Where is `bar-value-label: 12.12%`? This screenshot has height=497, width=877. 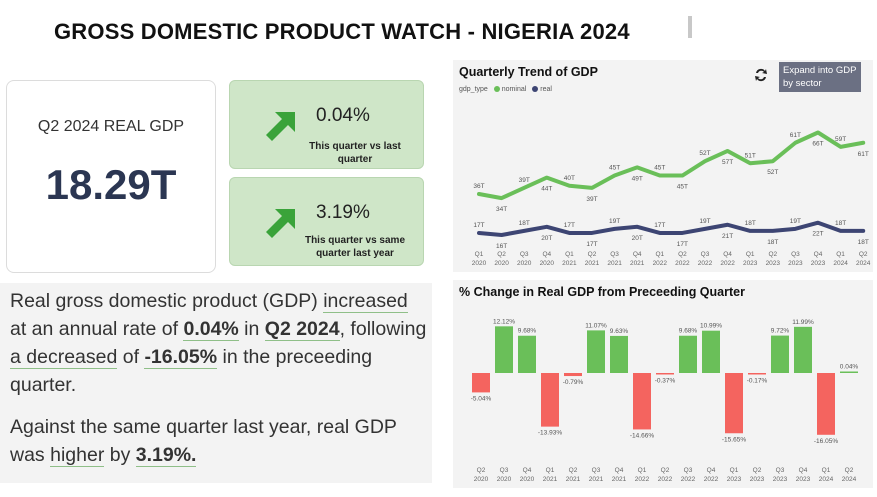
bar-value-label: 12.12% is located at coordinates (504, 321).